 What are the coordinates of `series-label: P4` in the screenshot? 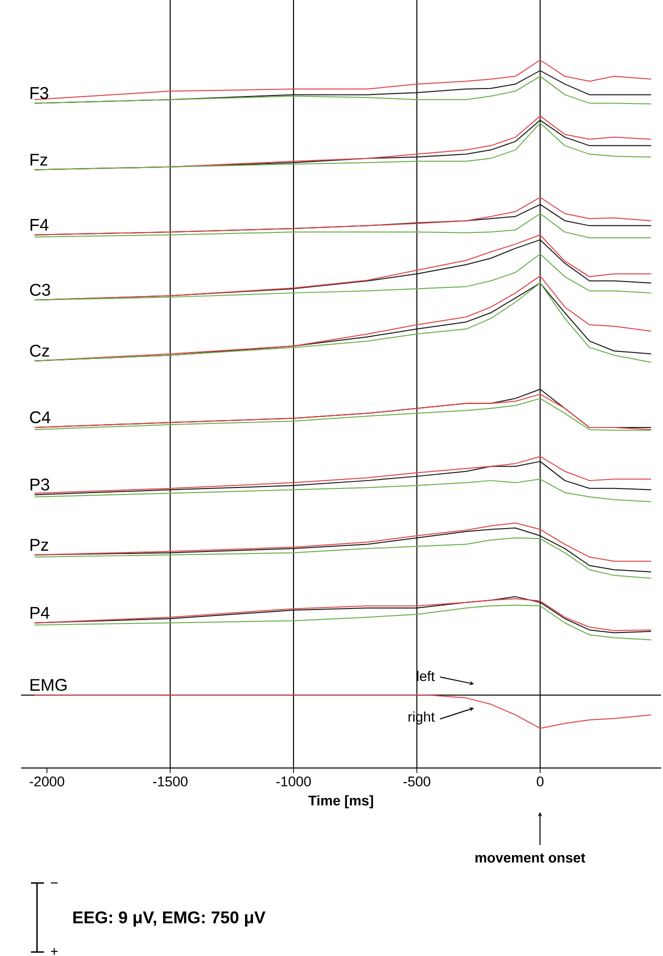 It's located at (40, 613).